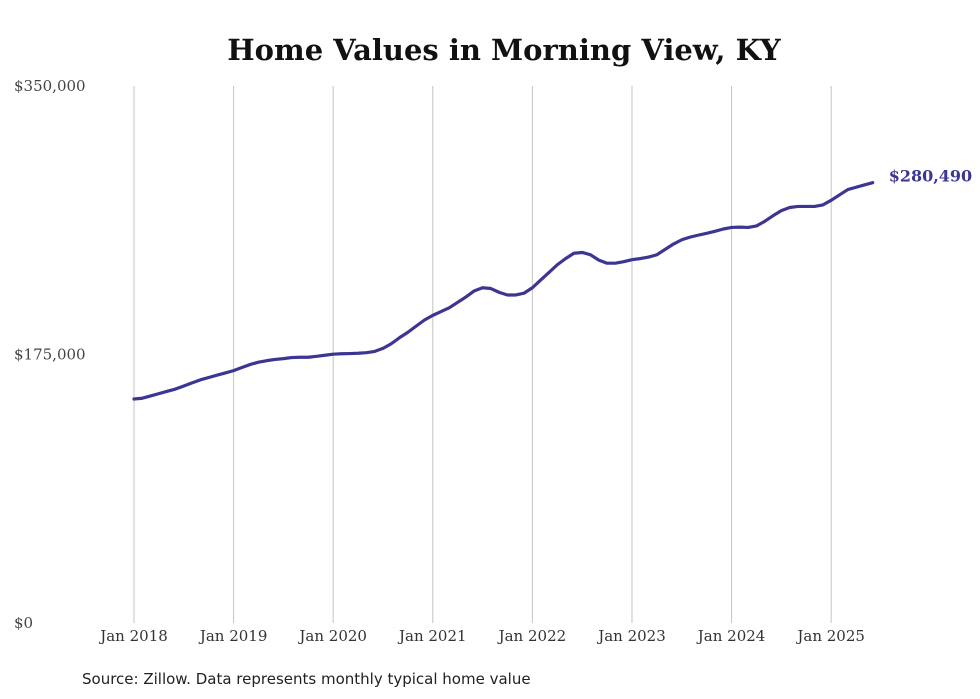  What do you see at coordinates (432, 636) in the screenshot?
I see `x-tick-label: Jan 2021` at bounding box center [432, 636].